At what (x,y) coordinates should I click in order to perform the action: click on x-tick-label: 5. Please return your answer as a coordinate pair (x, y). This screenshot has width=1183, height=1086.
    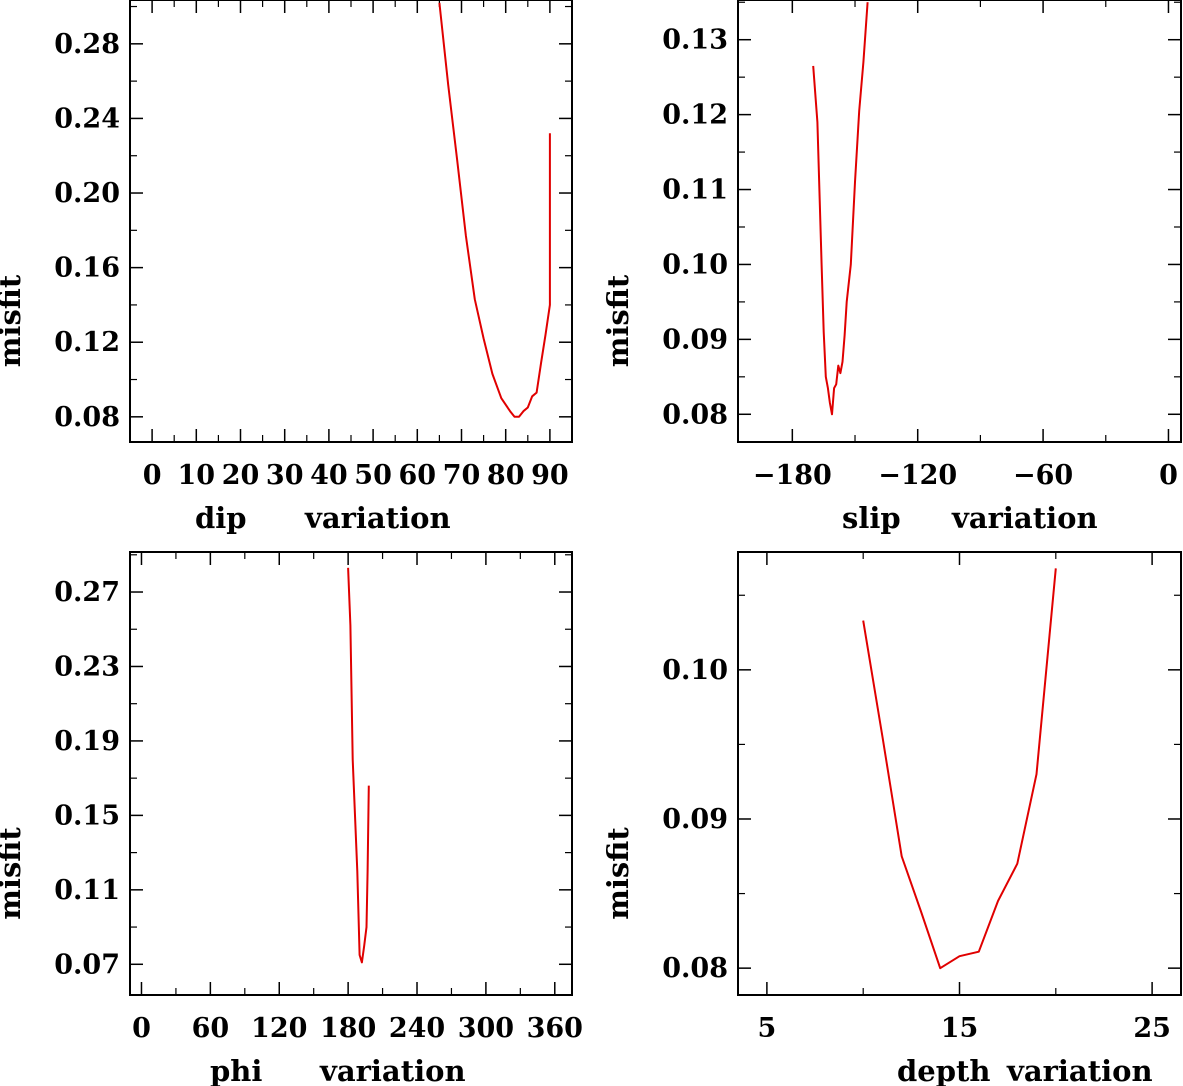
    Looking at the image, I should click on (766, 1028).